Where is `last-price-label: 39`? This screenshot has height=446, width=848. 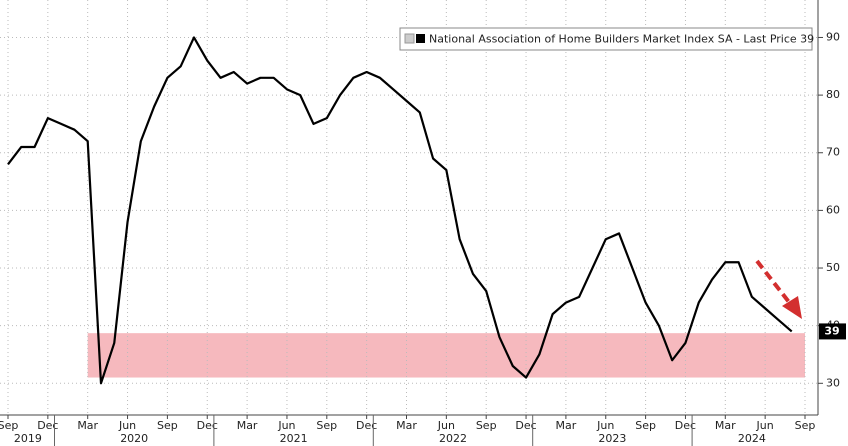 last-price-label: 39 is located at coordinates (831, 330).